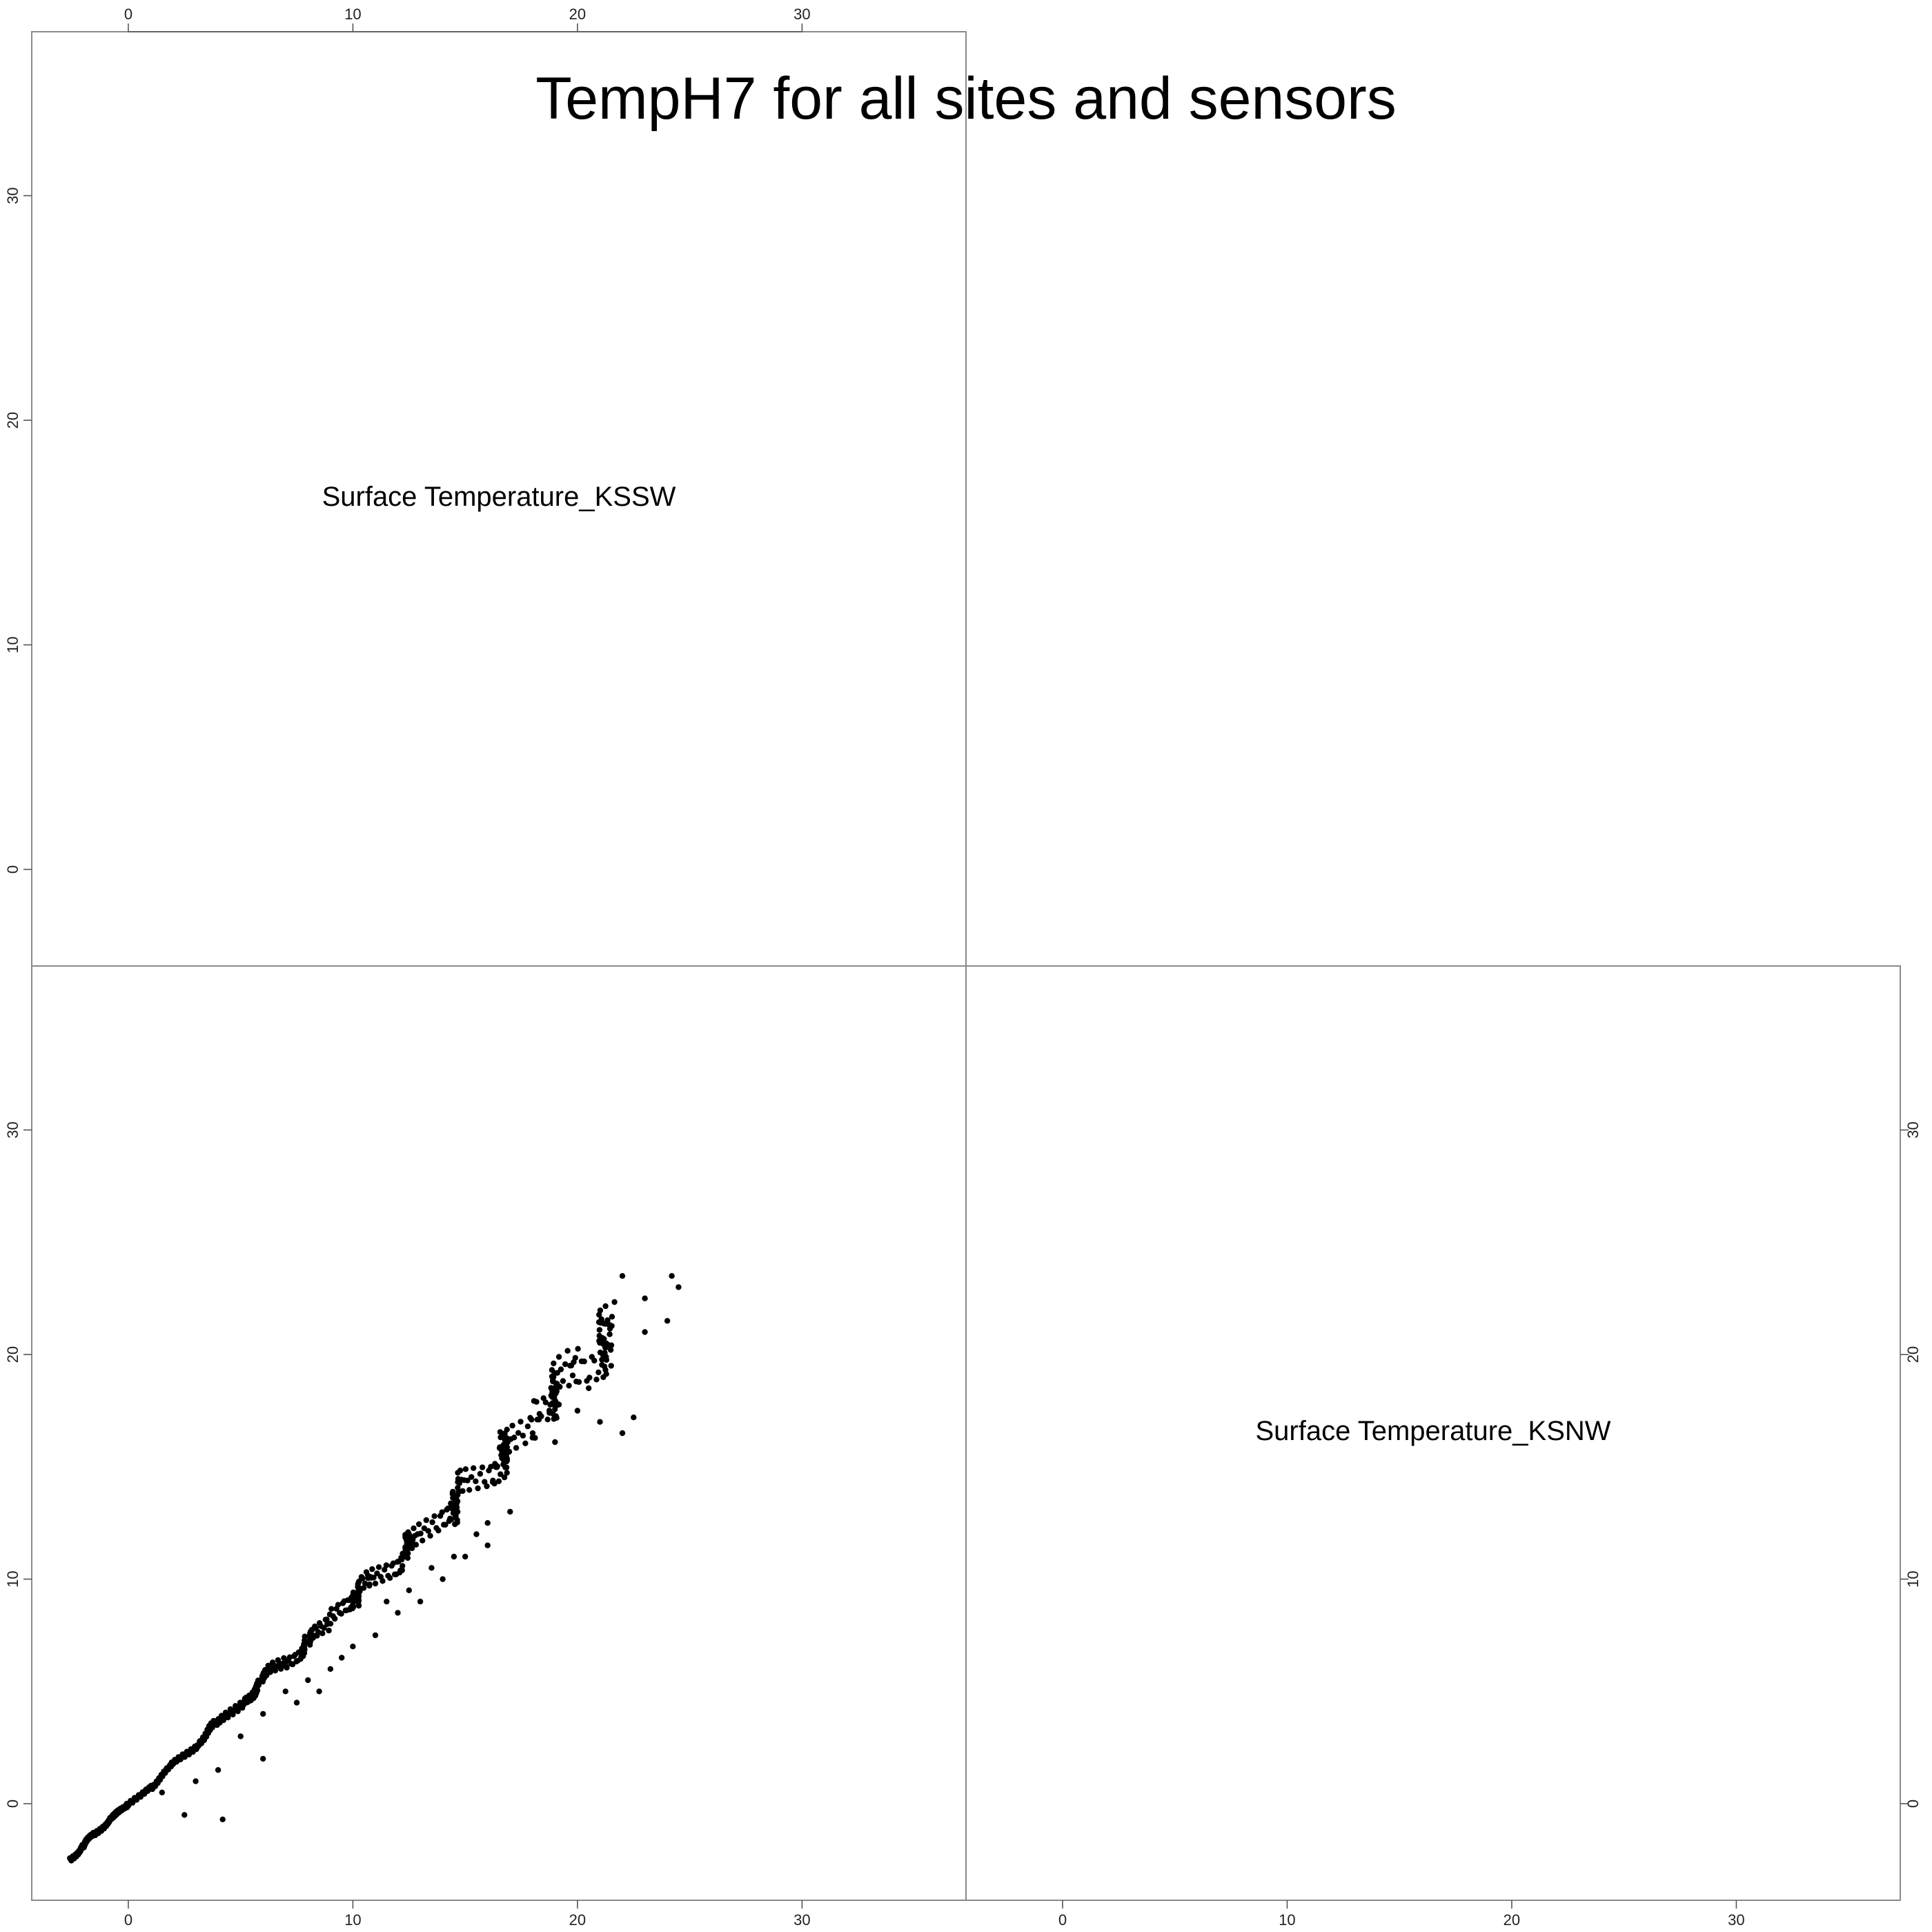 Image resolution: width=1932 pixels, height=1932 pixels. Describe the element at coordinates (1913, 1129) in the screenshot. I see `tick-label-right-row1: 30` at that location.